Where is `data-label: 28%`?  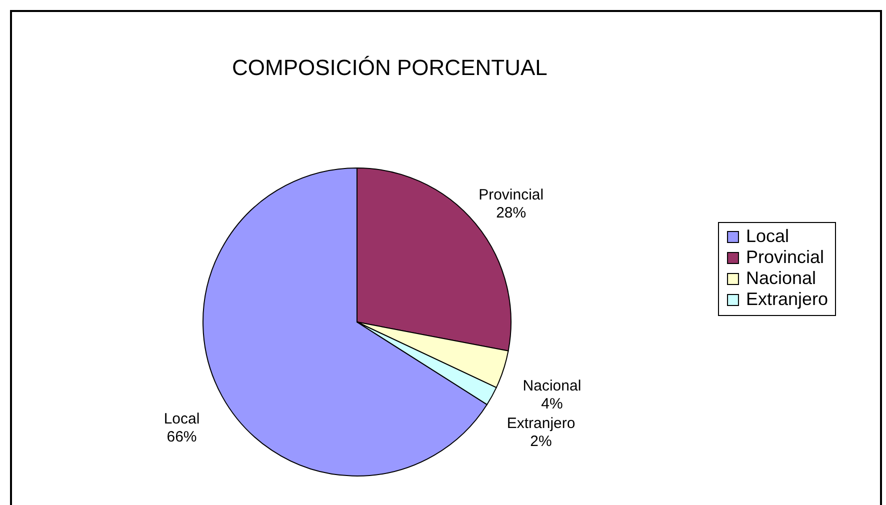
data-label: 28% is located at coordinates (511, 213).